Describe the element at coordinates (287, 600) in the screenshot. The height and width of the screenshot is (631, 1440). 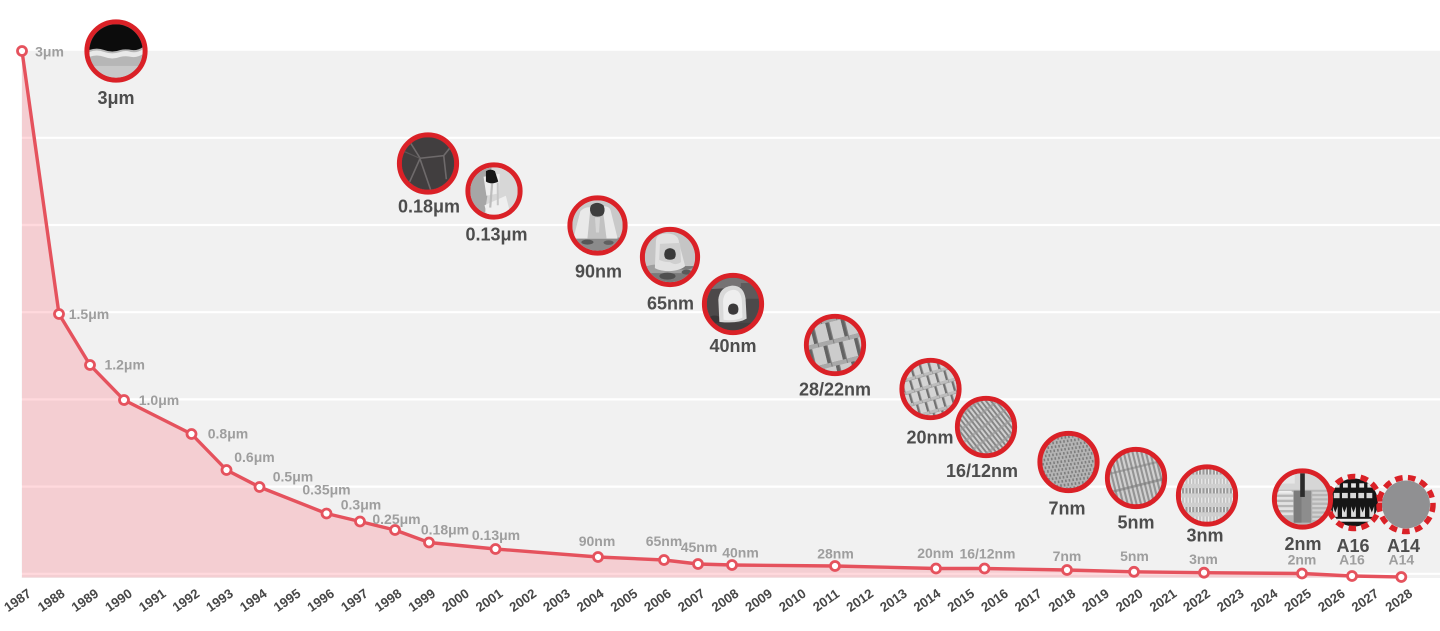
I see `svg-text: 1995` at that location.